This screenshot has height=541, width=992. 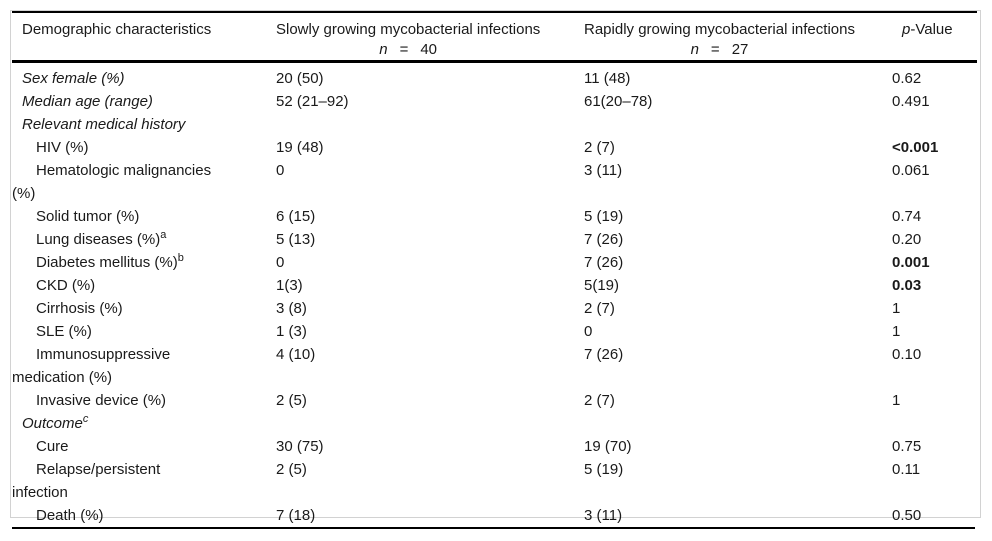 I want to click on table-row: Solid tumor (%) 6 (15) 5 (19) 0.74, so click(x=494, y=216).